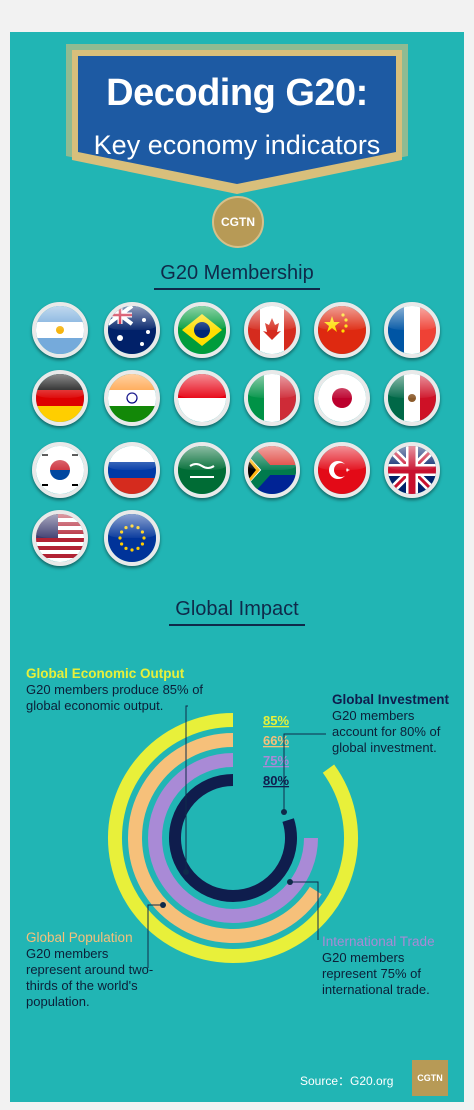 The width and height of the screenshot is (474, 1110). I want to click on trade-ring, so click(233, 838).